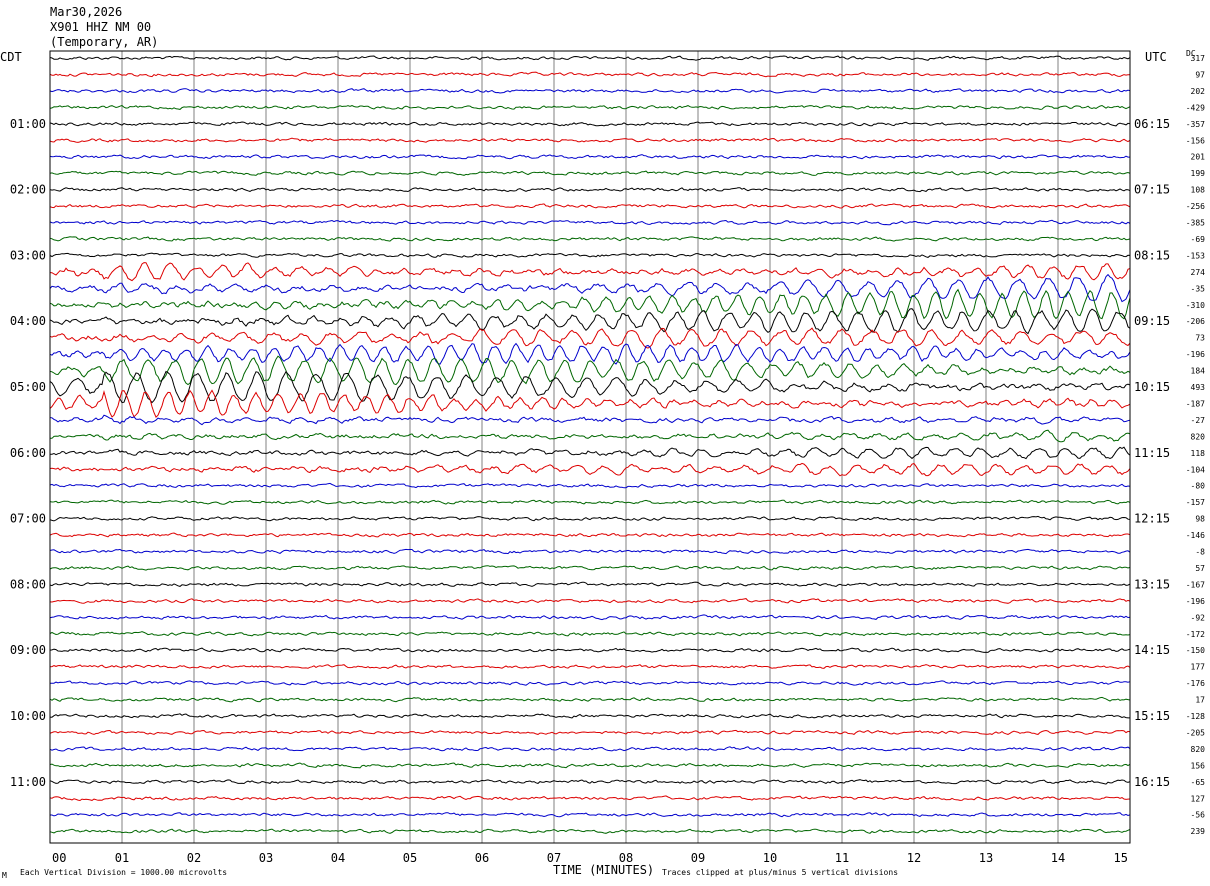 The height and width of the screenshot is (886, 1210). Describe the element at coordinates (698, 858) in the screenshot. I see `x-tick-label: 09` at that location.